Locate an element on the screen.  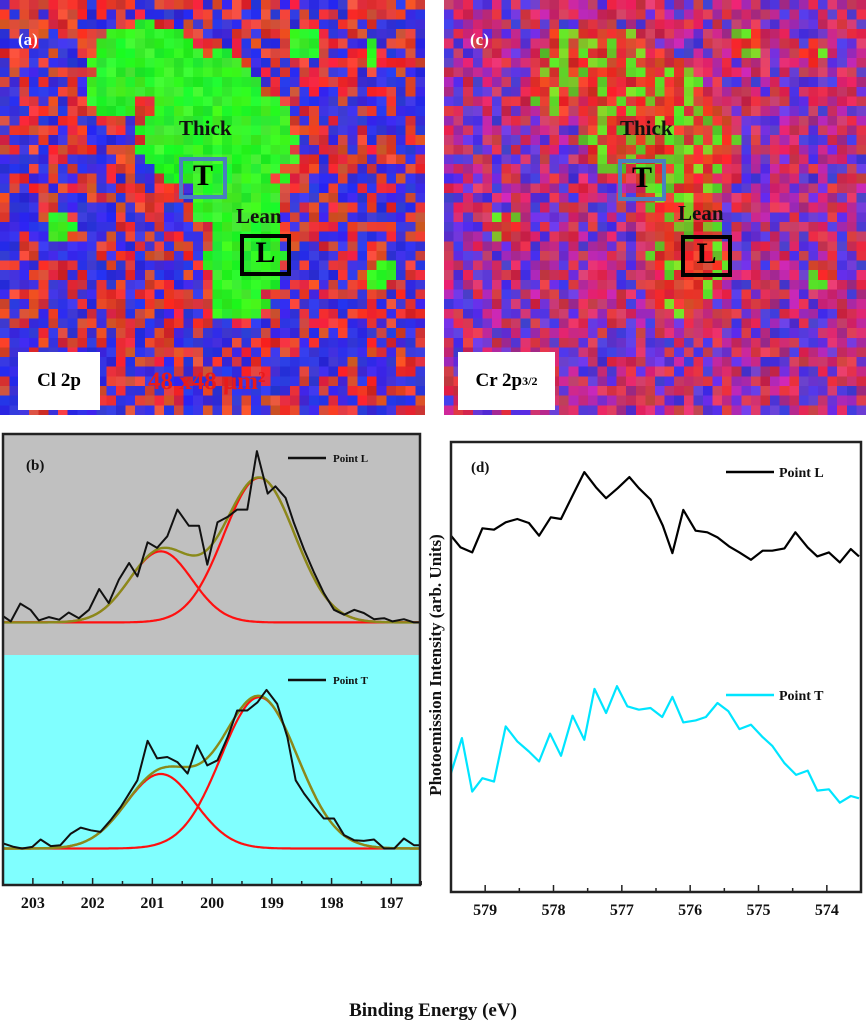
x-tick-label: 574 is located at coordinates (827, 910).